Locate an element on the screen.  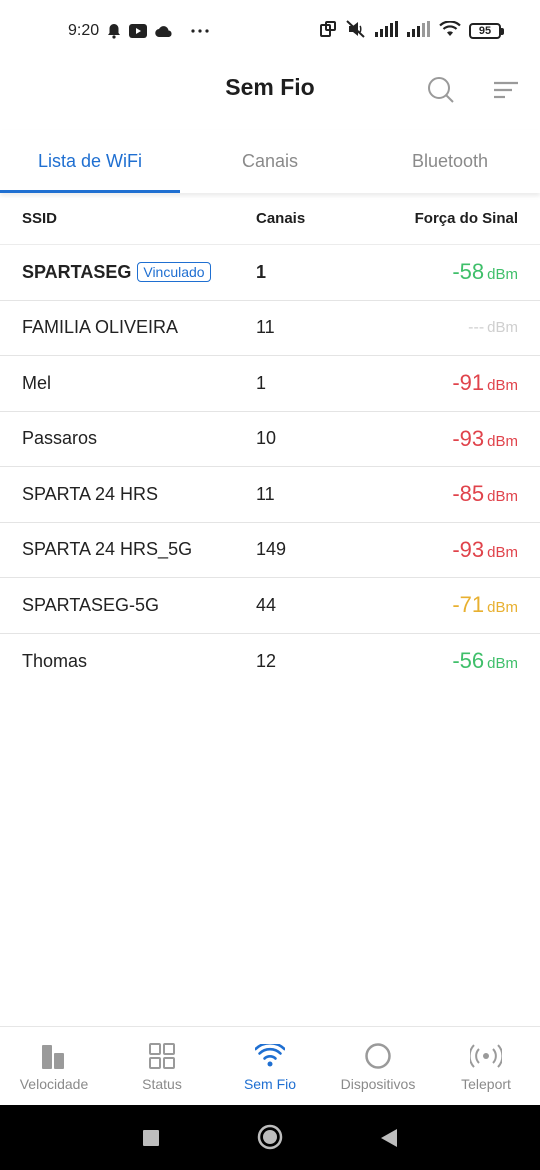
signal-cell: --- dBm is located at coordinates (493, 328).